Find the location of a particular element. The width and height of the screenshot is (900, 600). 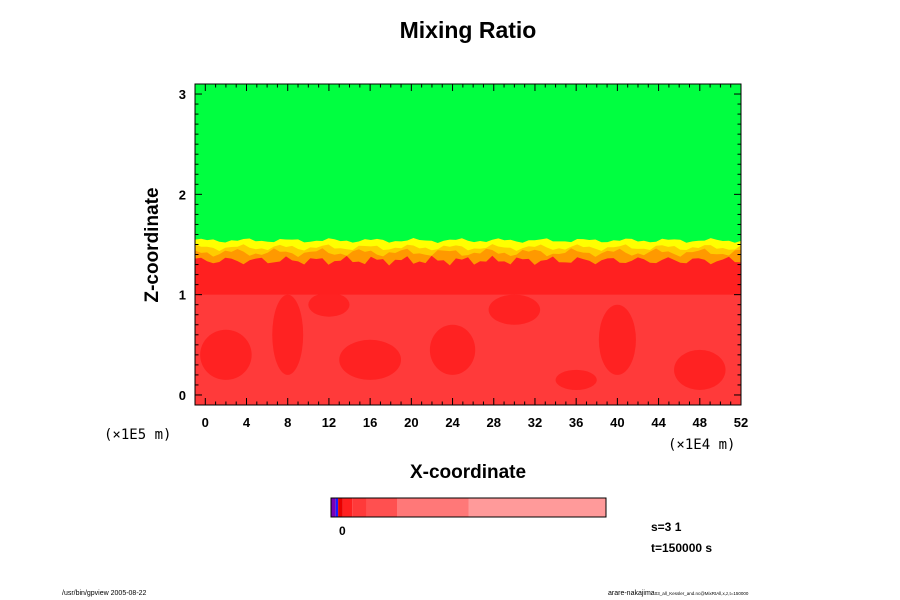

y-axis-title: Z-coordinate is located at coordinates (152, 244).